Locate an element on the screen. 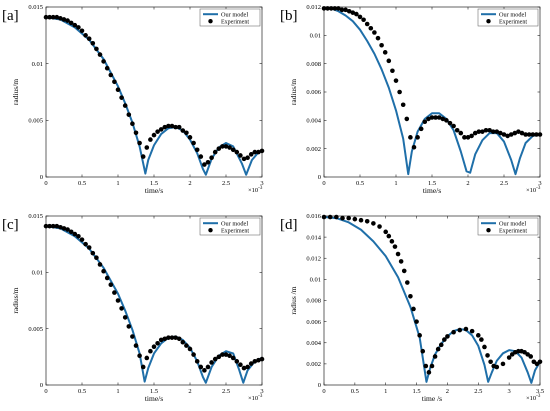 This screenshot has width=550, height=411. y-tick-label: 0.015 is located at coordinates (35, 7).